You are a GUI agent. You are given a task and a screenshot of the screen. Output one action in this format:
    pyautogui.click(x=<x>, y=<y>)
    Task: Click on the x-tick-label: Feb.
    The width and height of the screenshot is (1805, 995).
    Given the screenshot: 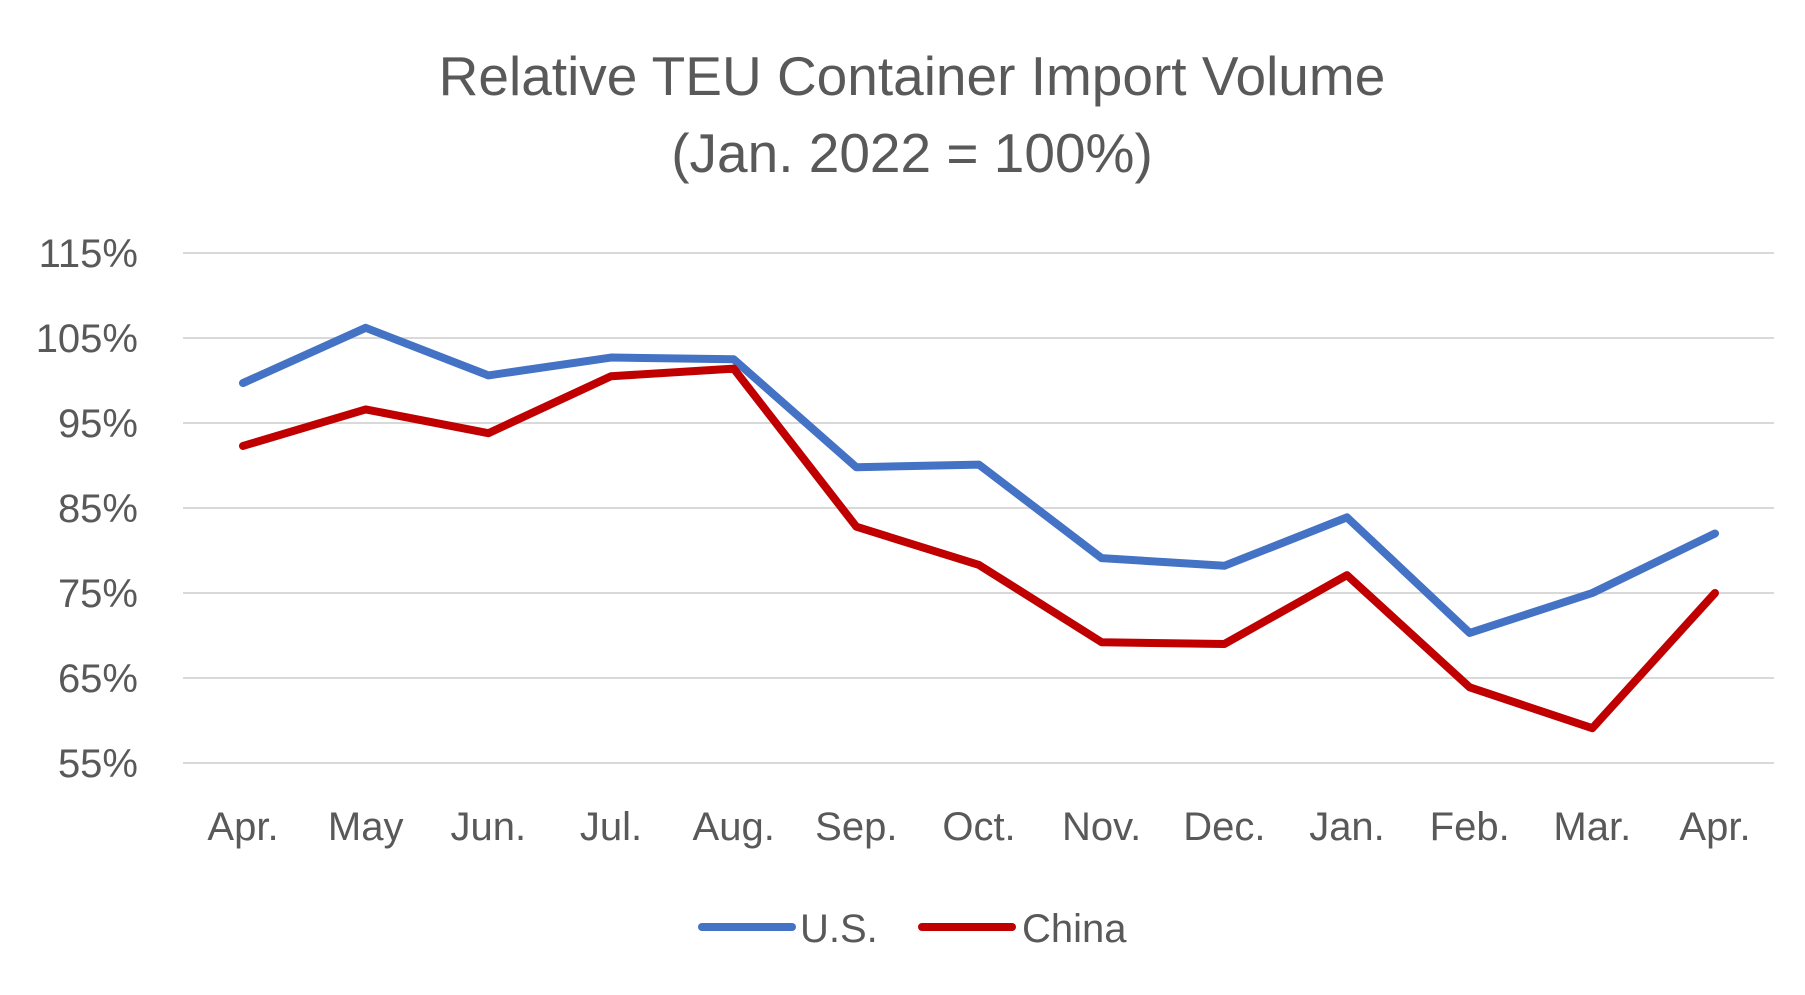 What is the action you would take?
    pyautogui.click(x=1470, y=827)
    